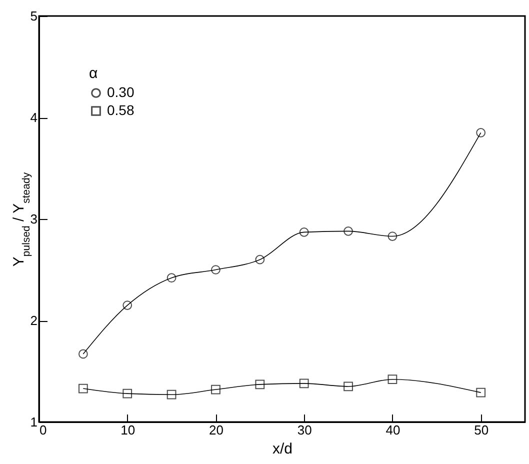  I want to click on x-tick-label: 20, so click(216, 430).